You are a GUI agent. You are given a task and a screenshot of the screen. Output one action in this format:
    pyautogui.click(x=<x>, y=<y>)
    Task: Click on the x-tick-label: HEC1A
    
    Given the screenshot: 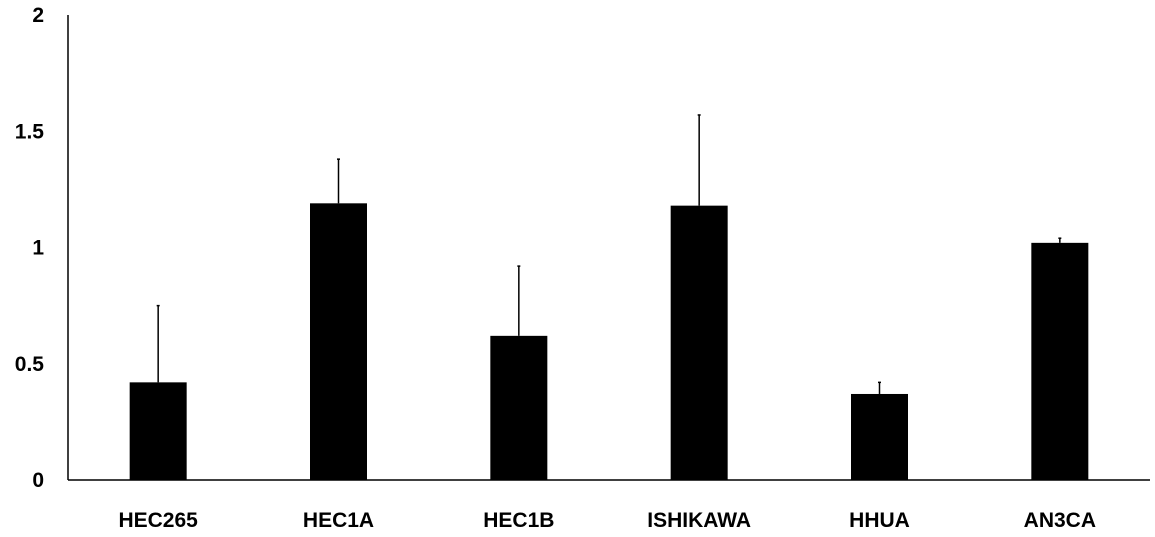 What is the action you would take?
    pyautogui.click(x=338, y=520)
    